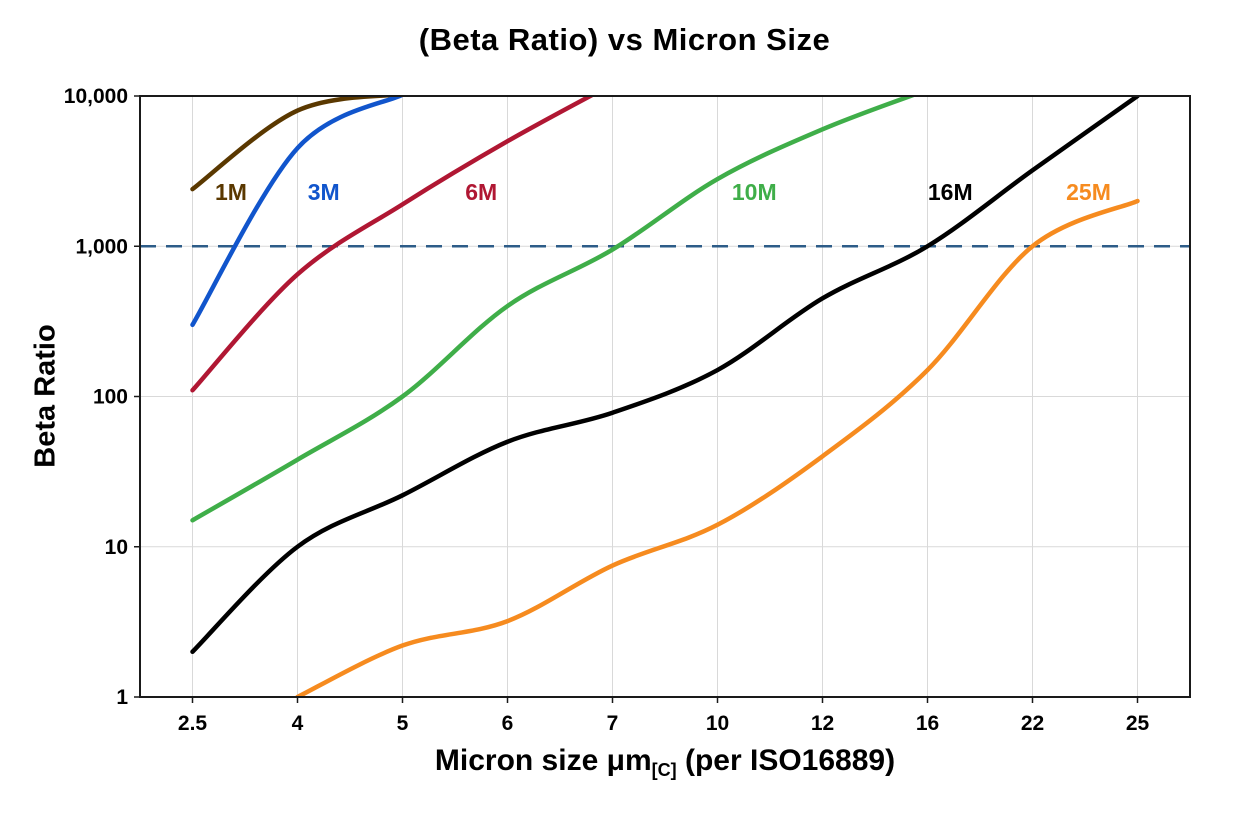 This screenshot has height=819, width=1249. Describe the element at coordinates (297, 144) in the screenshot. I see `series-line-1M` at that location.